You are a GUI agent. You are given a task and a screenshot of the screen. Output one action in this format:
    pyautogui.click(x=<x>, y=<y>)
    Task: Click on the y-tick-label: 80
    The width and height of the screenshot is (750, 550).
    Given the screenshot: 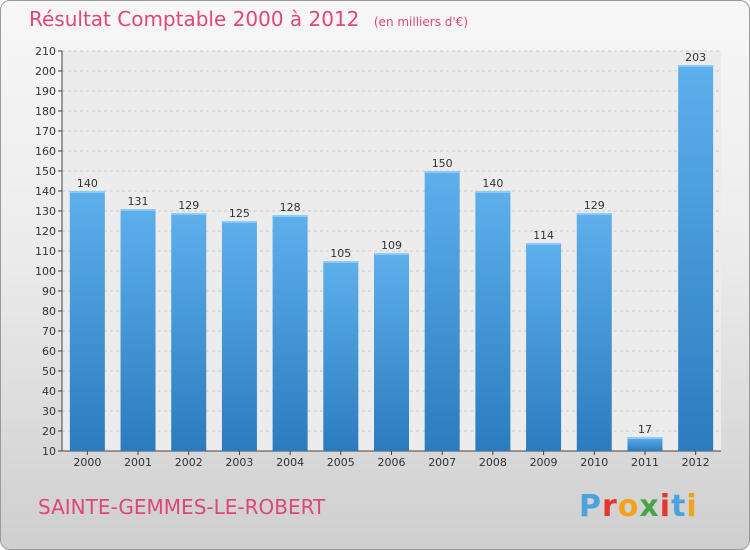 What is the action you would take?
    pyautogui.click(x=49, y=311)
    